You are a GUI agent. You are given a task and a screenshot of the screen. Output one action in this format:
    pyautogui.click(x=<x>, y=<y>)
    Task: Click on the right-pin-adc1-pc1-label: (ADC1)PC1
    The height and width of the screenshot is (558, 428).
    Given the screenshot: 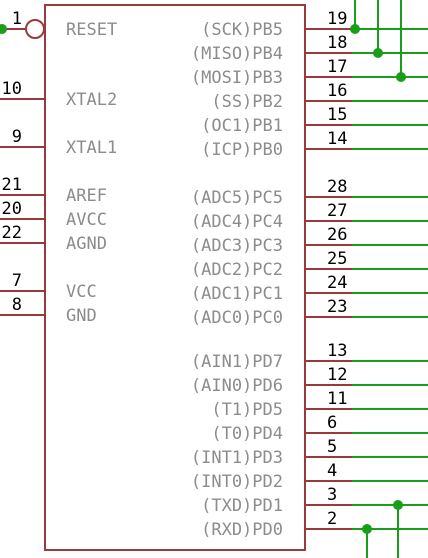 What is the action you would take?
    pyautogui.click(x=237, y=294)
    